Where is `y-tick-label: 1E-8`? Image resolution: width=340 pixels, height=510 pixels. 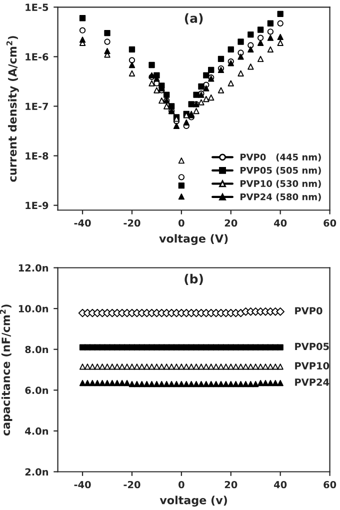
y-tick-label: 1E-8 is located at coordinates (37, 156).